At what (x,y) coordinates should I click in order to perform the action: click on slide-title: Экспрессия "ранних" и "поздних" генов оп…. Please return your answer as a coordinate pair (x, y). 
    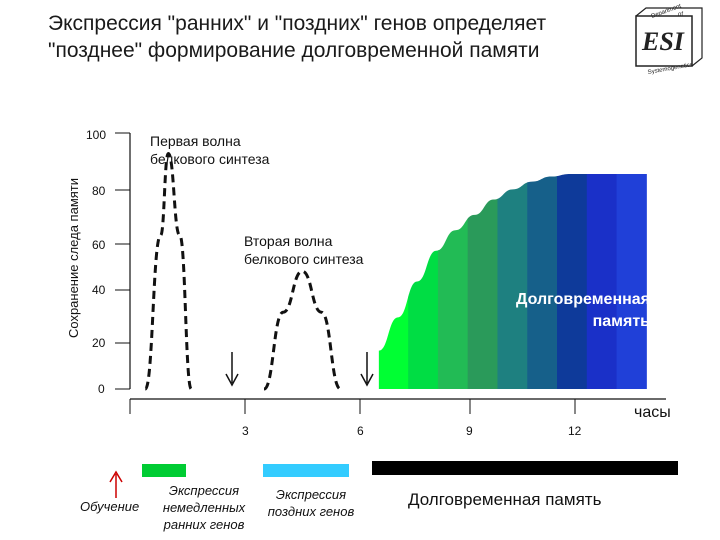
    Looking at the image, I should click on (297, 37).